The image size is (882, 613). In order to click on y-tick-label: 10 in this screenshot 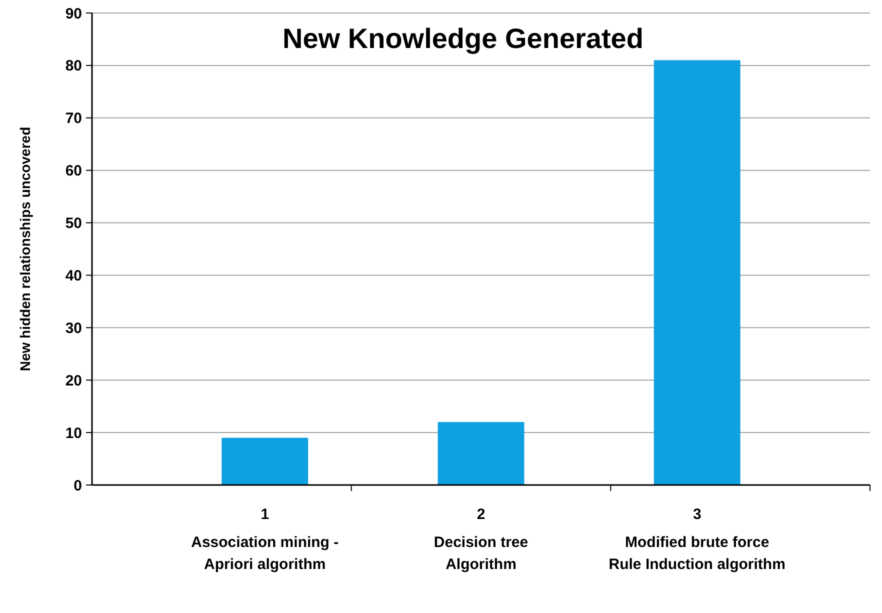, I will do `click(73, 433)`.